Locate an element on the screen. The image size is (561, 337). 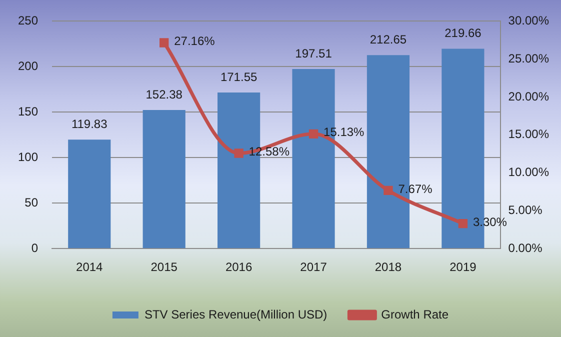
data-label: 212.65 is located at coordinates (388, 39).